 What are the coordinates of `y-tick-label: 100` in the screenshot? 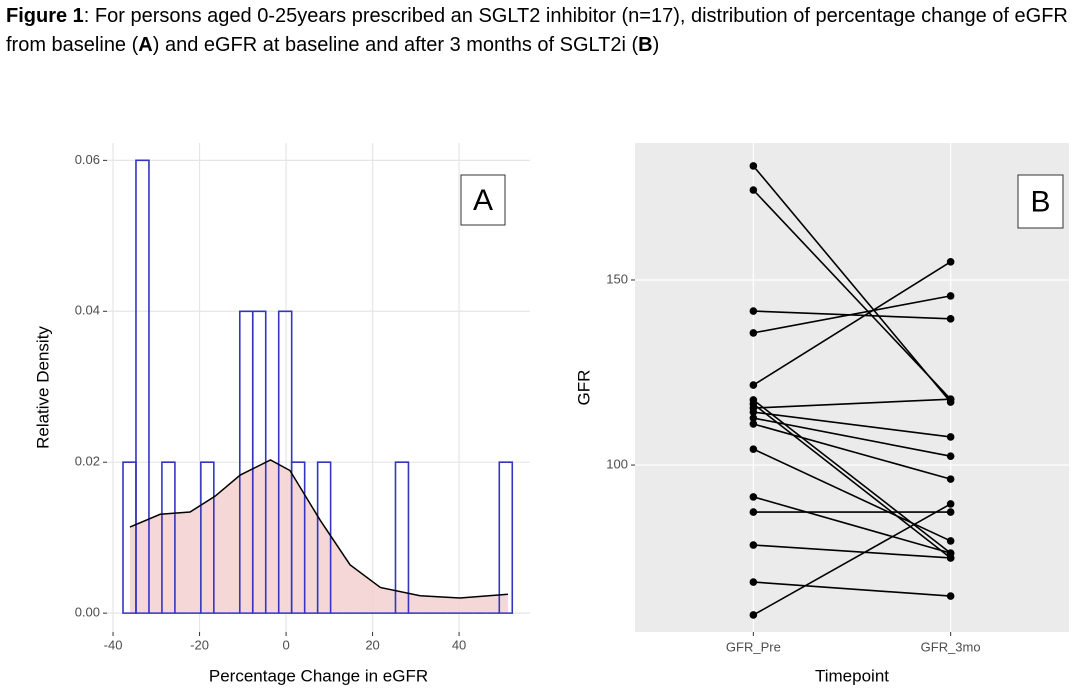 It's located at (617, 463).